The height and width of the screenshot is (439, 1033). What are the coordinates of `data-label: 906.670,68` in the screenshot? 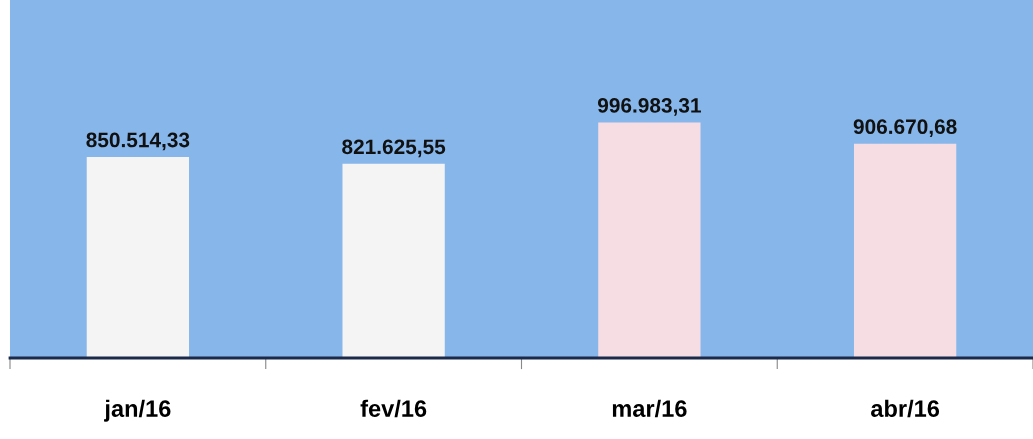 It's located at (905, 128).